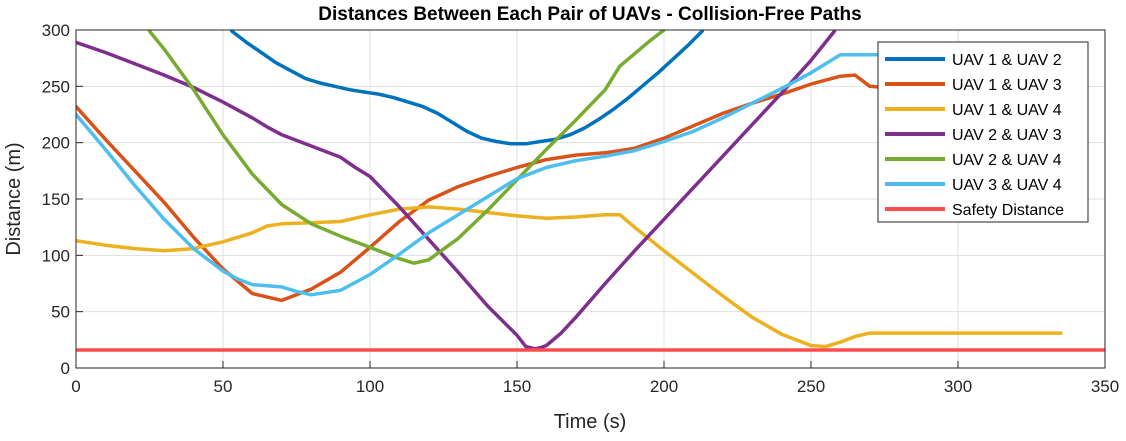 Image resolution: width=1126 pixels, height=441 pixels. Describe the element at coordinates (56, 143) in the screenshot. I see `y-tick-label: 200` at that location.